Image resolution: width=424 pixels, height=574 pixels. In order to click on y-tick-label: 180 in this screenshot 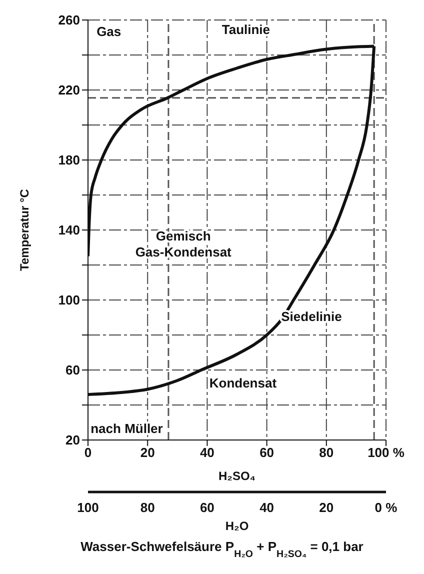, I will do `click(69, 160)`.